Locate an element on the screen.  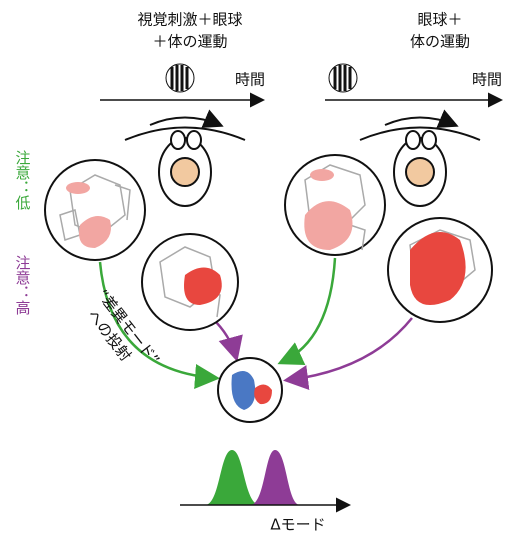
distribution-high is located at coordinates (275, 477).